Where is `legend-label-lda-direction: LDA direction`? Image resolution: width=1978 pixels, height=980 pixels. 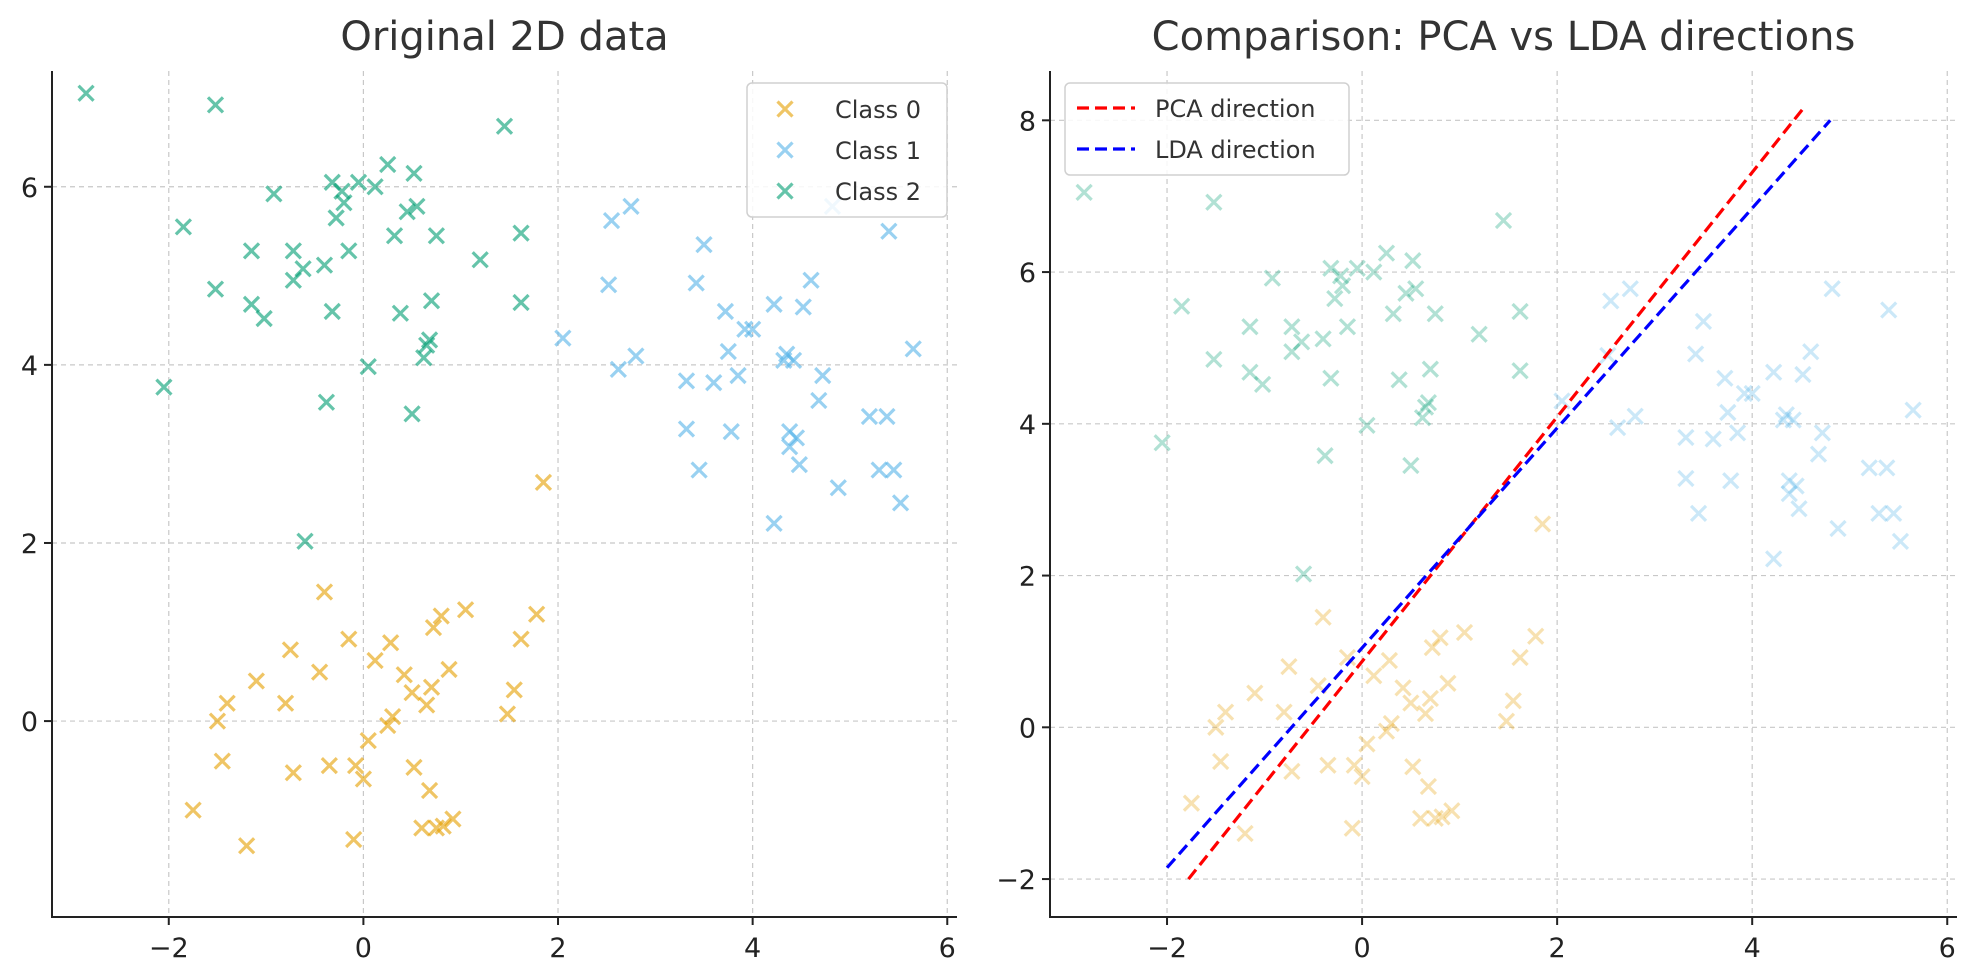
legend-label-lda-direction: LDA direction is located at coordinates (1235, 150).